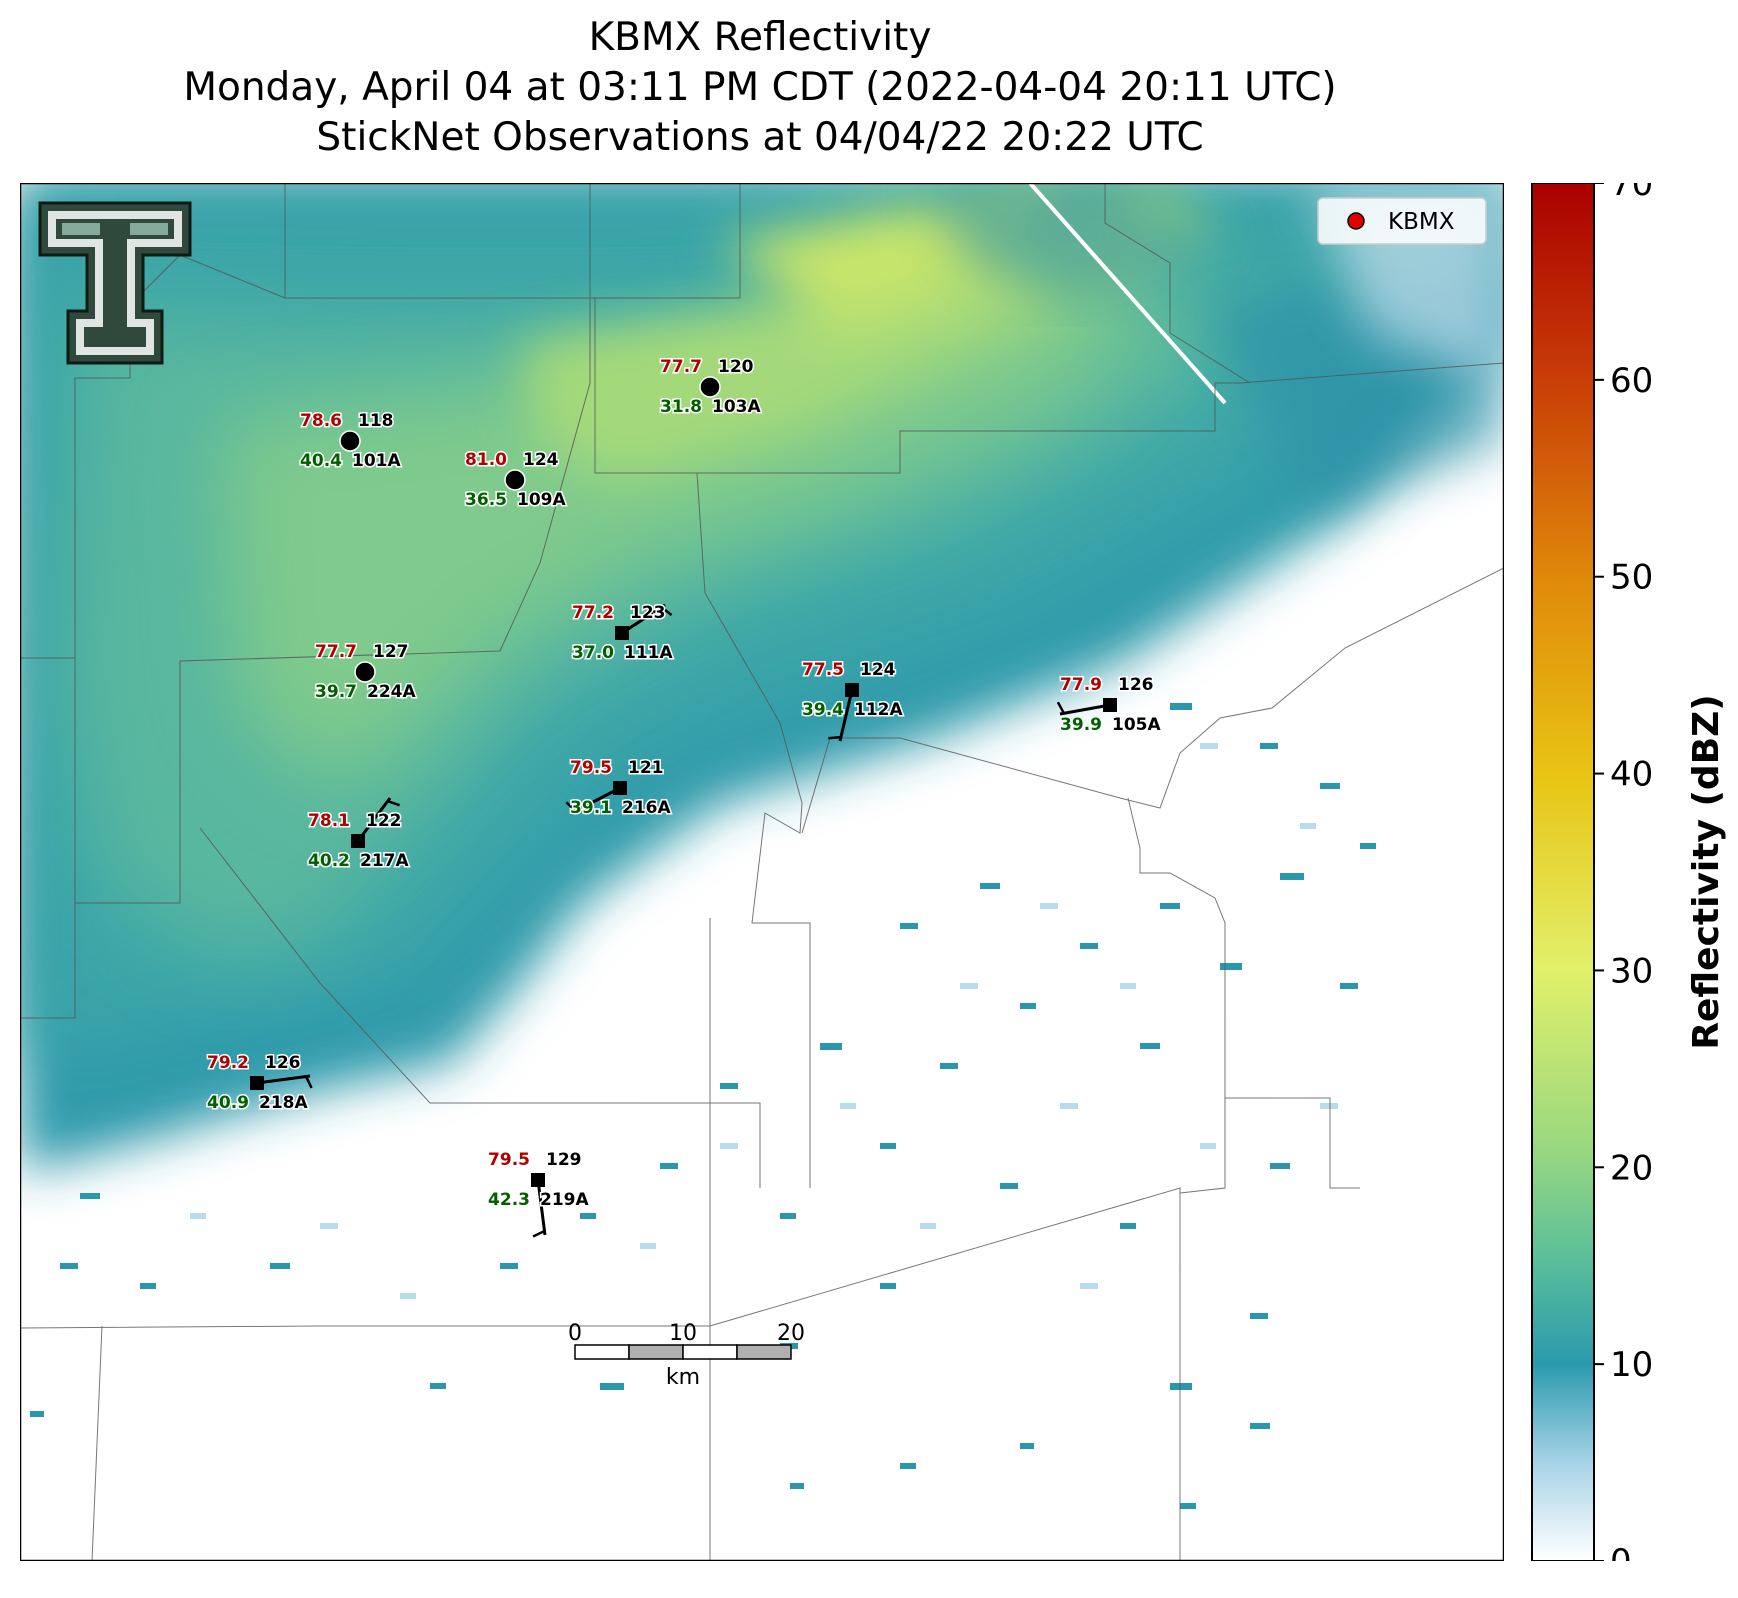  I want to click on station-wind-dir: 122, so click(384, 821).